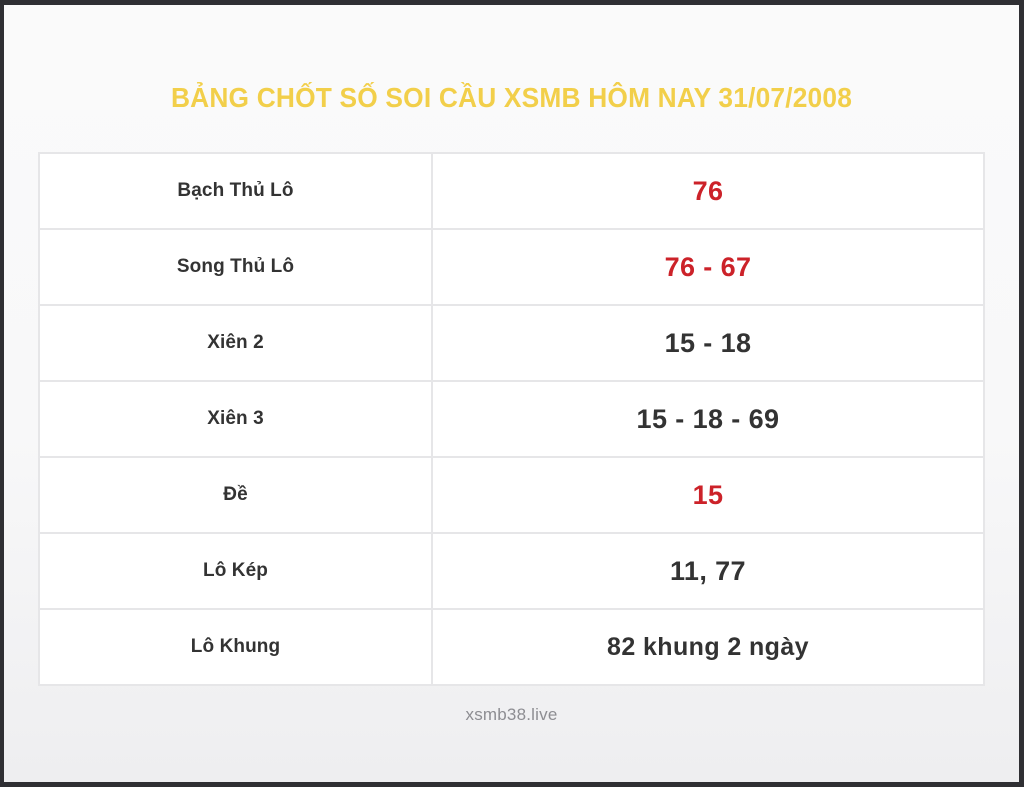  I want to click on table-row: Lô Kép 11, 77, so click(511, 571).